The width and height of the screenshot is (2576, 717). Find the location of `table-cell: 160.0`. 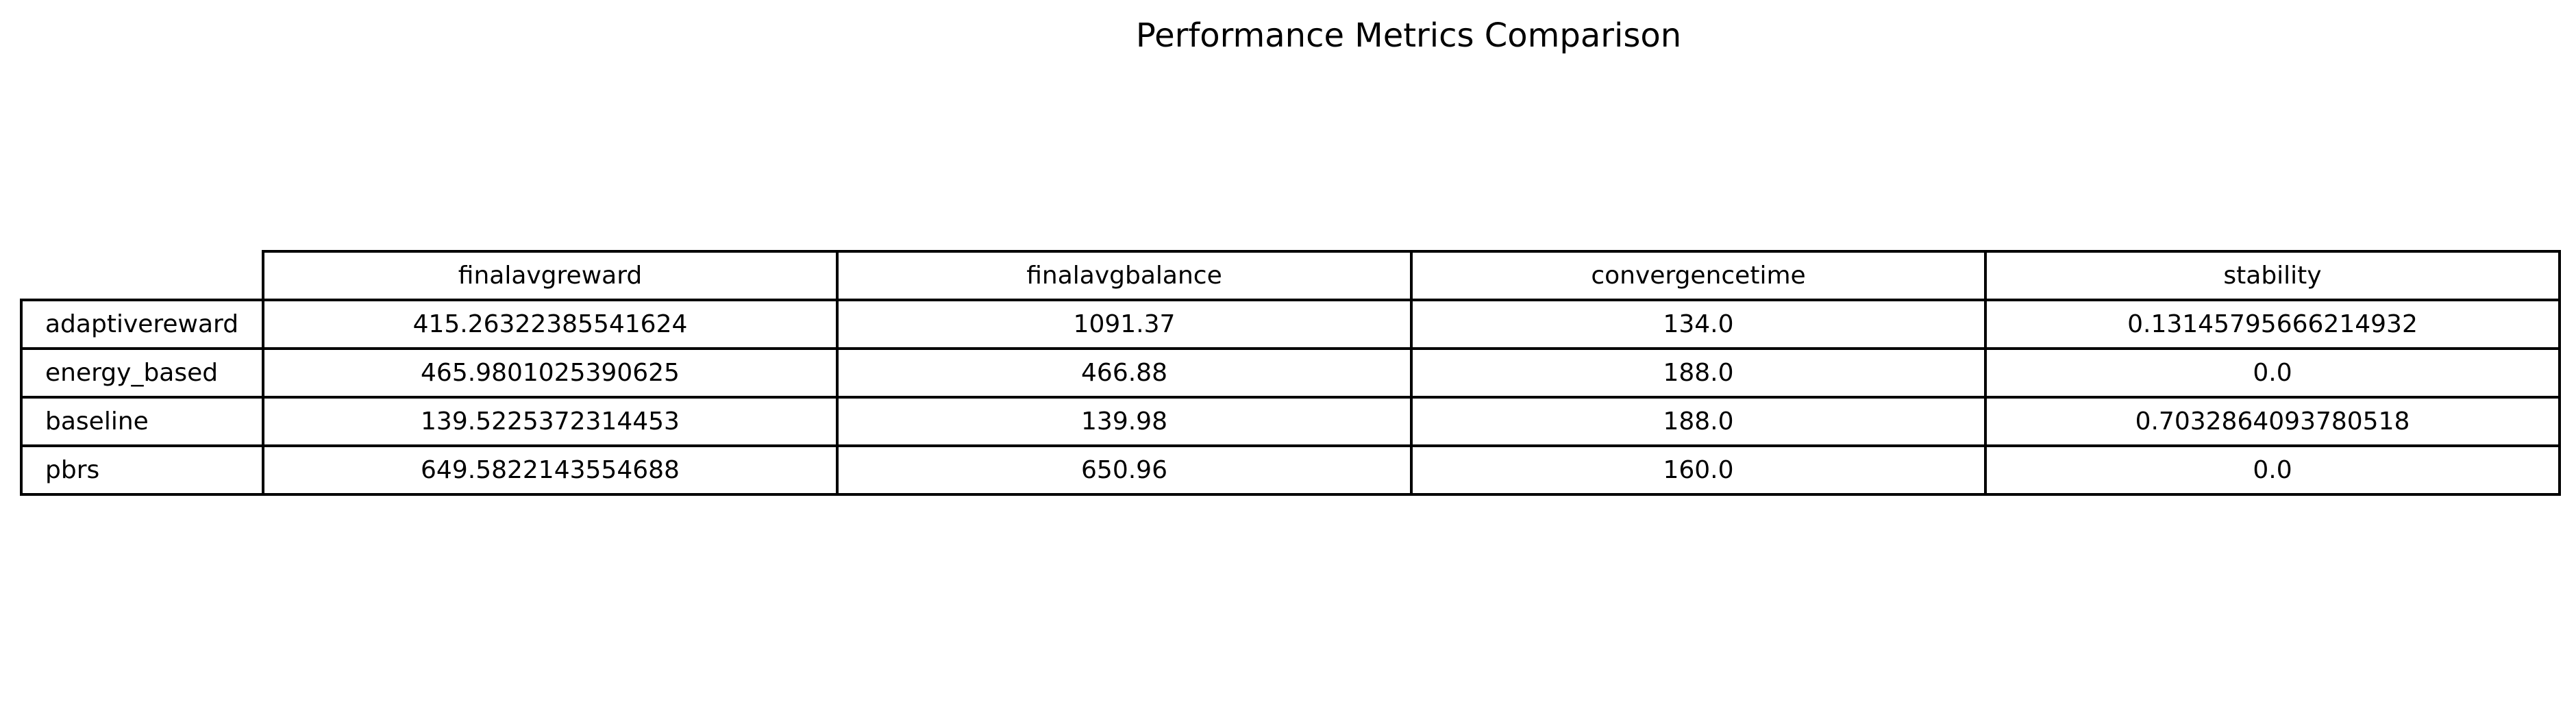

table-cell: 160.0 is located at coordinates (1698, 470).